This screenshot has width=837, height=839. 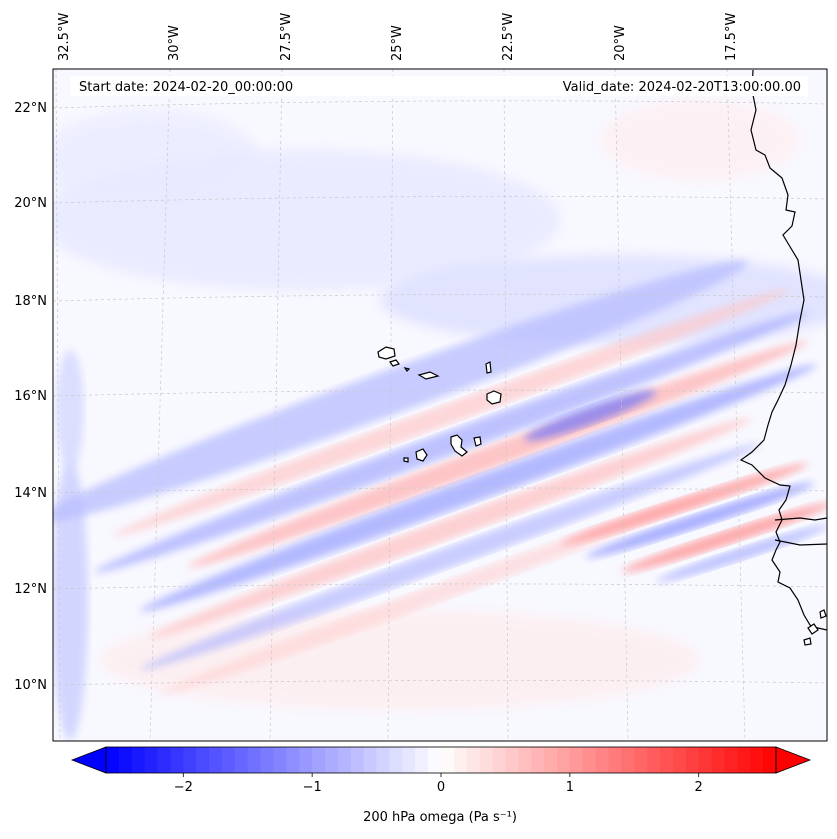 I want to click on lat-label: 12°N, so click(x=30, y=589).